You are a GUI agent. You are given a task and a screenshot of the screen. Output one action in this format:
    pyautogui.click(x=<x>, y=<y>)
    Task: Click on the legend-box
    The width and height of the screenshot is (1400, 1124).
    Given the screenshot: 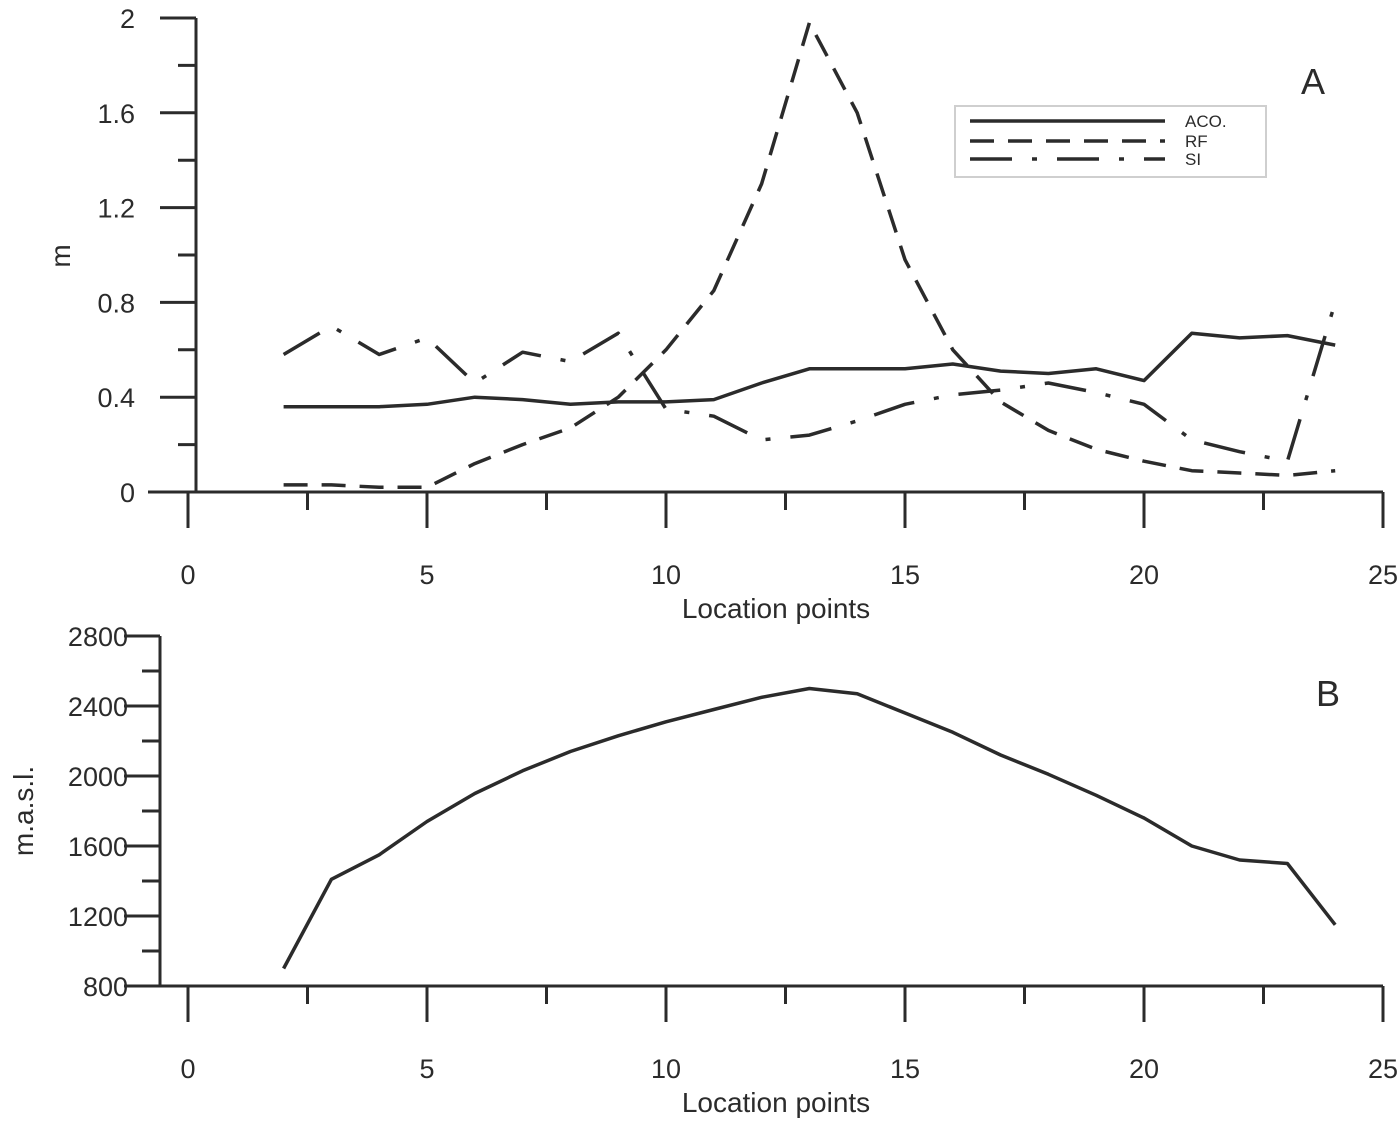 What is the action you would take?
    pyautogui.click(x=1110, y=141)
    